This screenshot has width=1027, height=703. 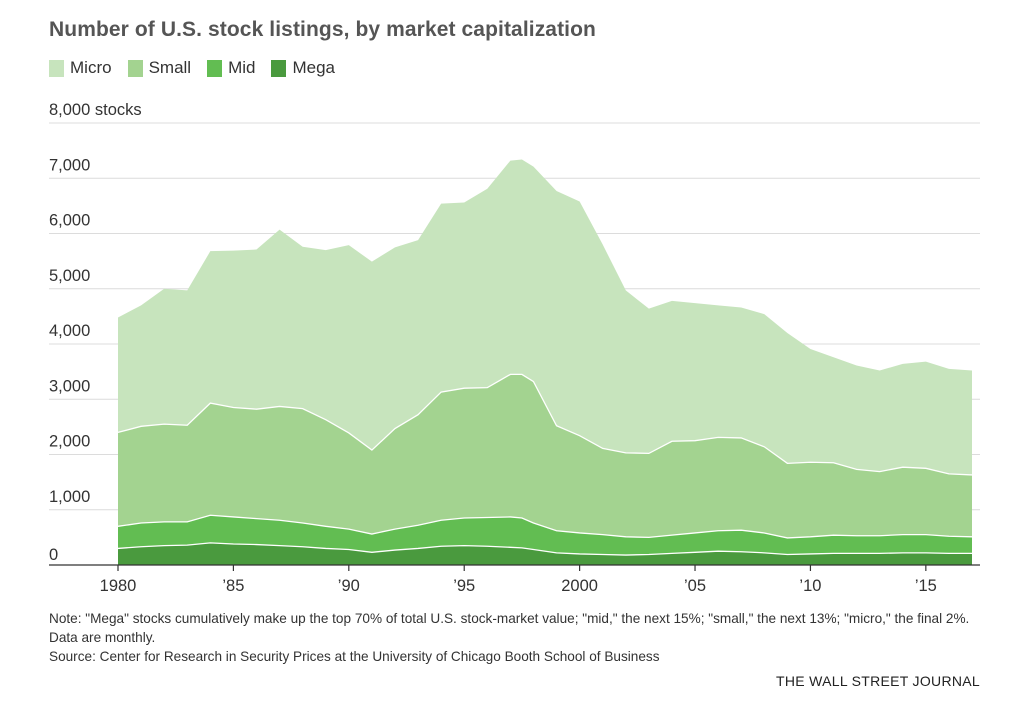 I want to click on x-tick-label-2005: ’05, so click(x=695, y=586).